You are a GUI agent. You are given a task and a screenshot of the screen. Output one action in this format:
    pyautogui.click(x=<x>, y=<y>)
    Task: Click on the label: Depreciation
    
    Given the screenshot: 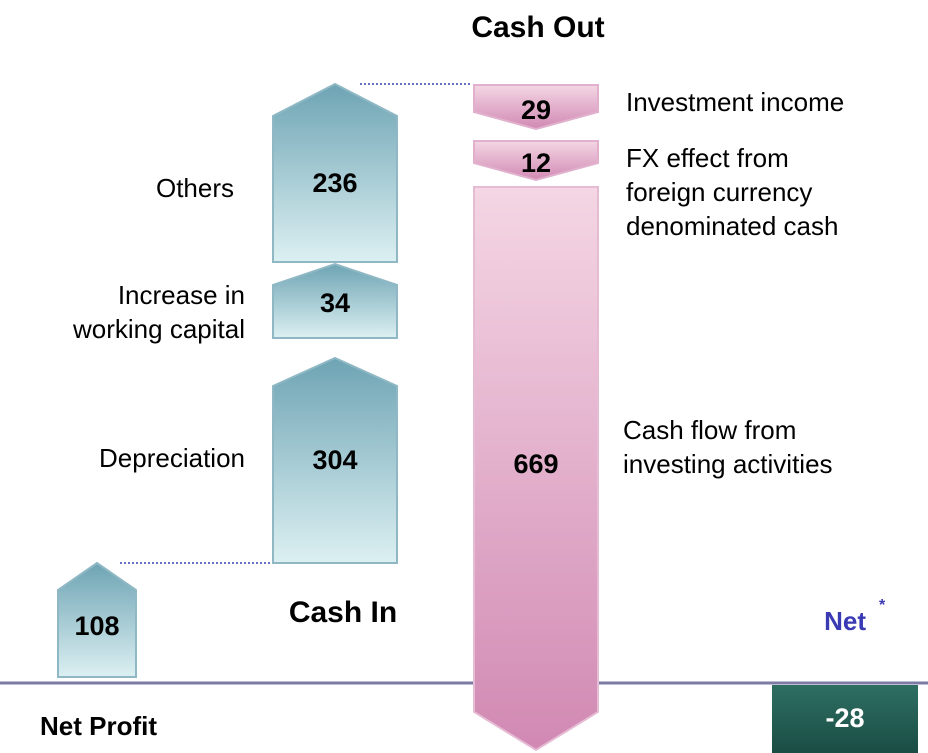 What is the action you would take?
    pyautogui.click(x=172, y=458)
    